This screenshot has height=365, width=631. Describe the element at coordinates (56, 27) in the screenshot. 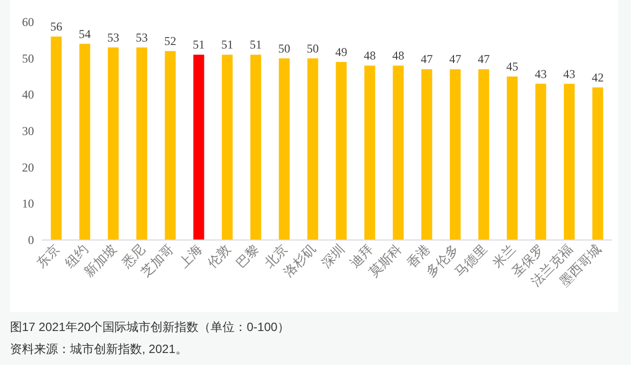

I see `data-label: 56` at that location.